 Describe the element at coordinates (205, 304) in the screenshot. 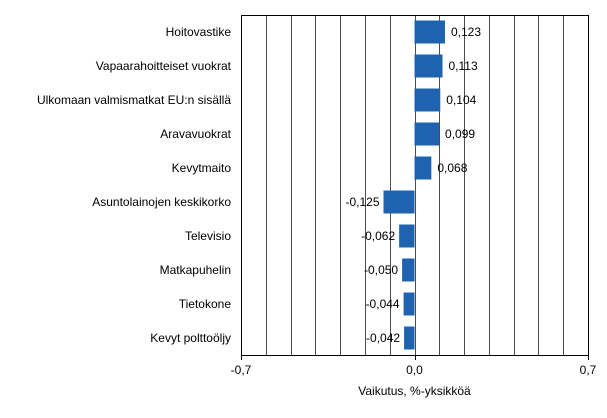

I see `category-label: Tietokone` at that location.